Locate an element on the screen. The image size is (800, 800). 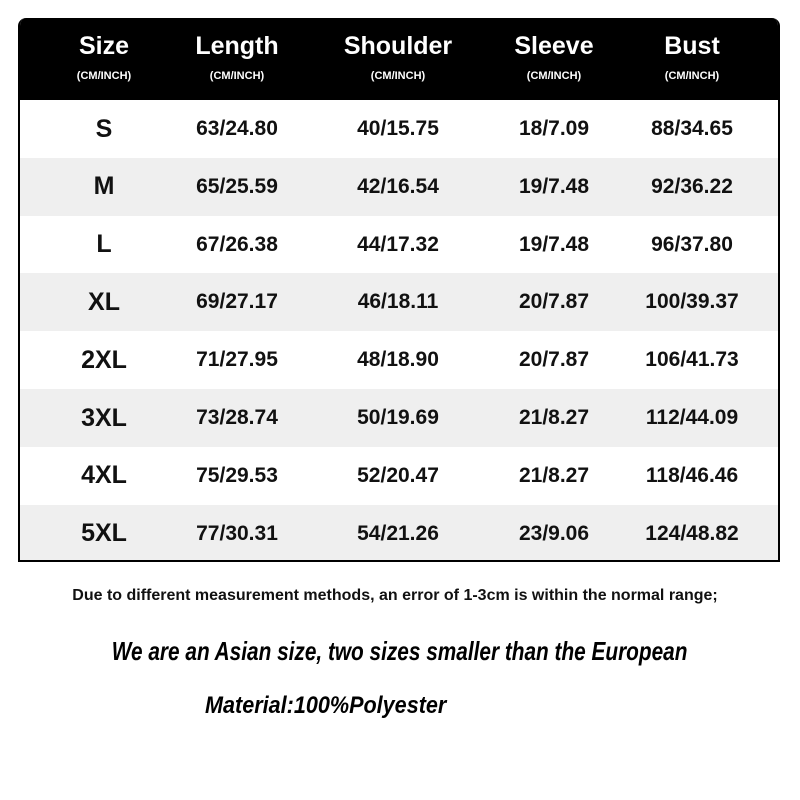
measure-cell: 54/21.26 is located at coordinates (398, 533).